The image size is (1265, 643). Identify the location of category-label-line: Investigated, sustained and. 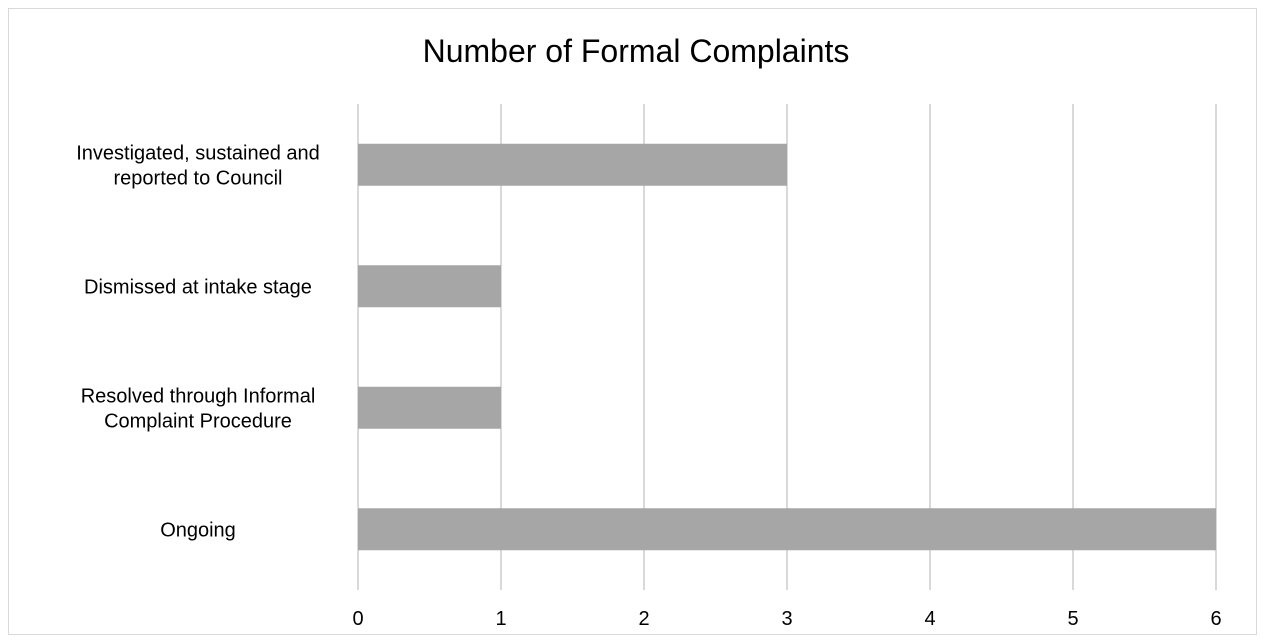
(198, 153).